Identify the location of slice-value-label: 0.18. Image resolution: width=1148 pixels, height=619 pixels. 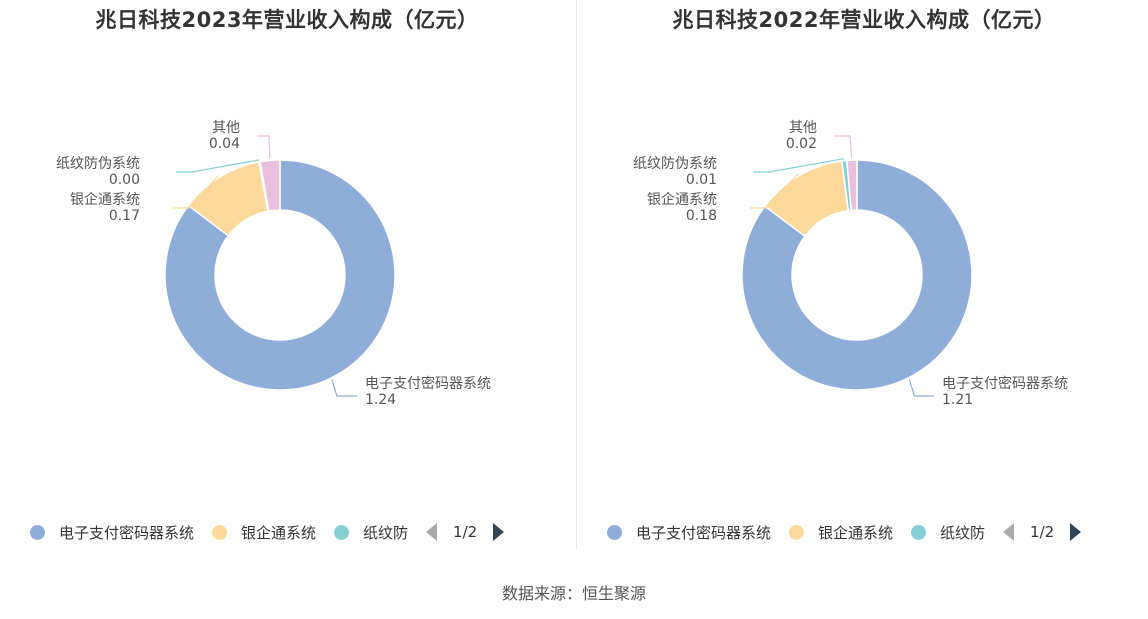
(701, 216).